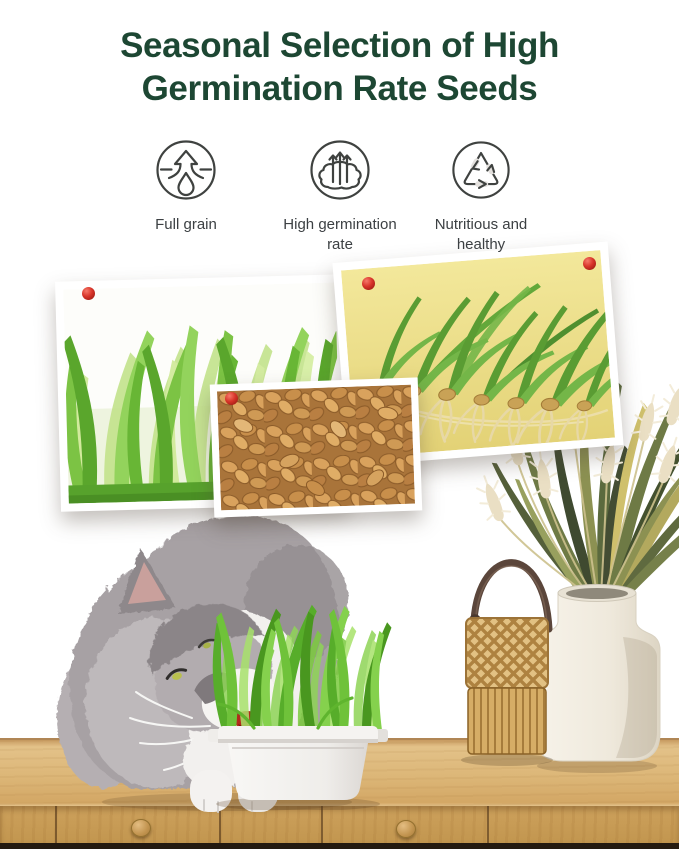 This screenshot has height=849, width=679. What do you see at coordinates (511, 596) in the screenshot?
I see `basket-handle` at bounding box center [511, 596].